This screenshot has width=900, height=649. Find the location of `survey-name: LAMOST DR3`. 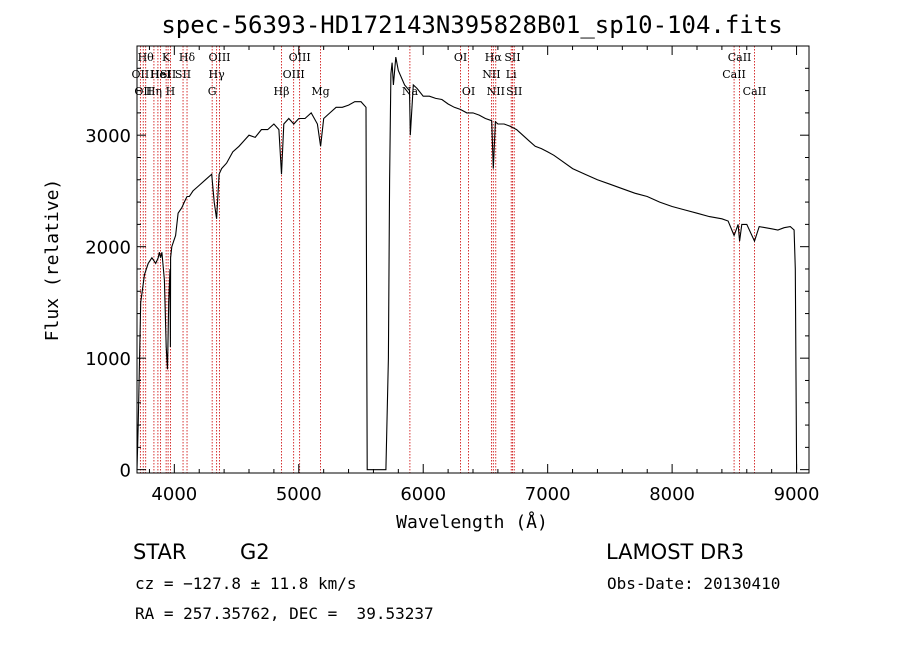

survey-name: LAMOST DR3 is located at coordinates (675, 552).